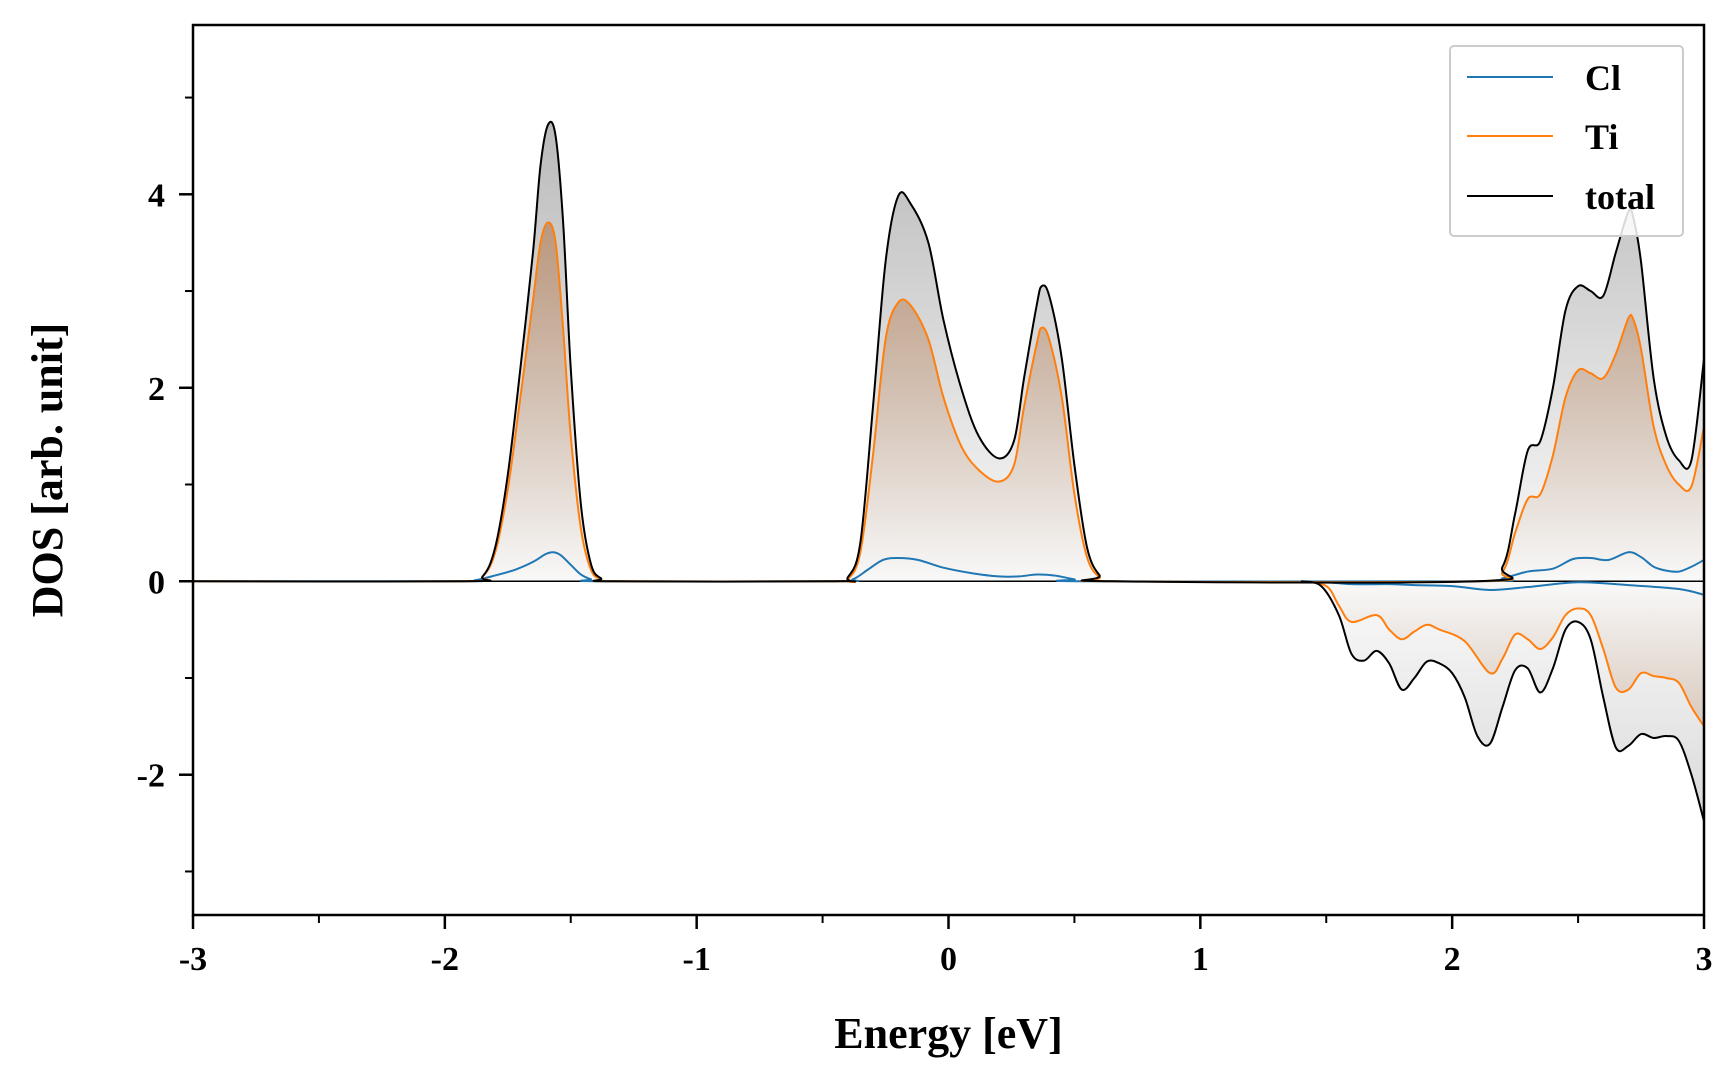 The height and width of the screenshot is (1080, 1728). Describe the element at coordinates (47, 470) in the screenshot. I see `y-axis-title: DOS [arb. unit]` at that location.